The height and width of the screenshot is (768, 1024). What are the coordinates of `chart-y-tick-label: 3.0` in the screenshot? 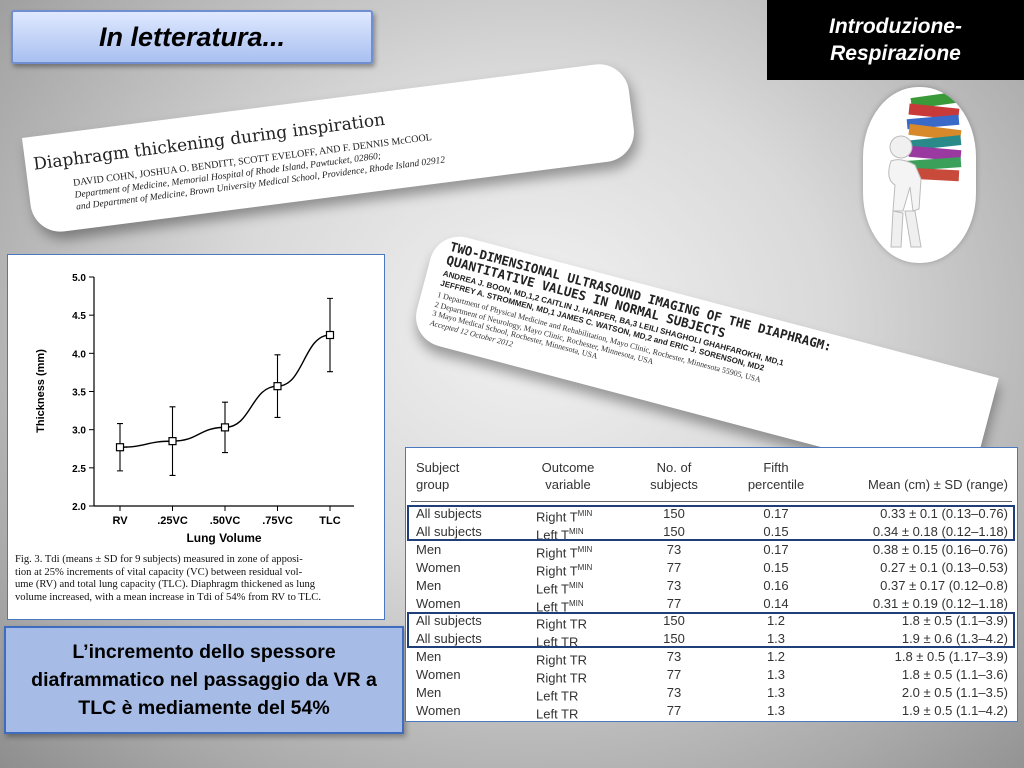 It's located at (79, 431).